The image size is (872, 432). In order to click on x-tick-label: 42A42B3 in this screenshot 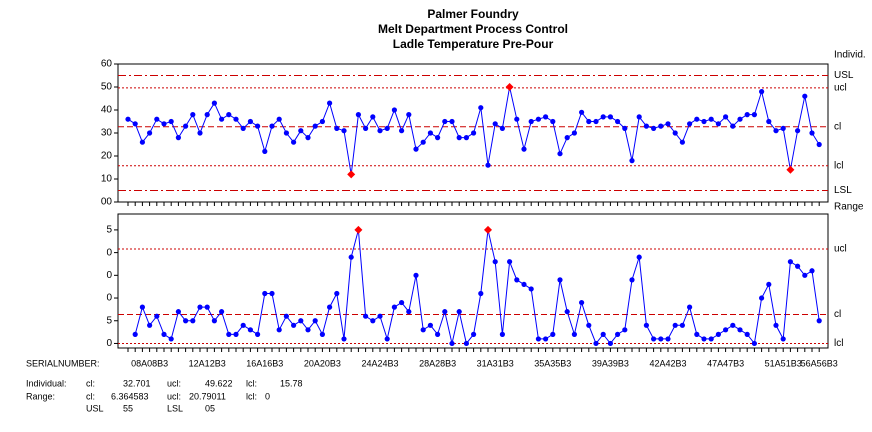, I will do `click(667, 363)`.